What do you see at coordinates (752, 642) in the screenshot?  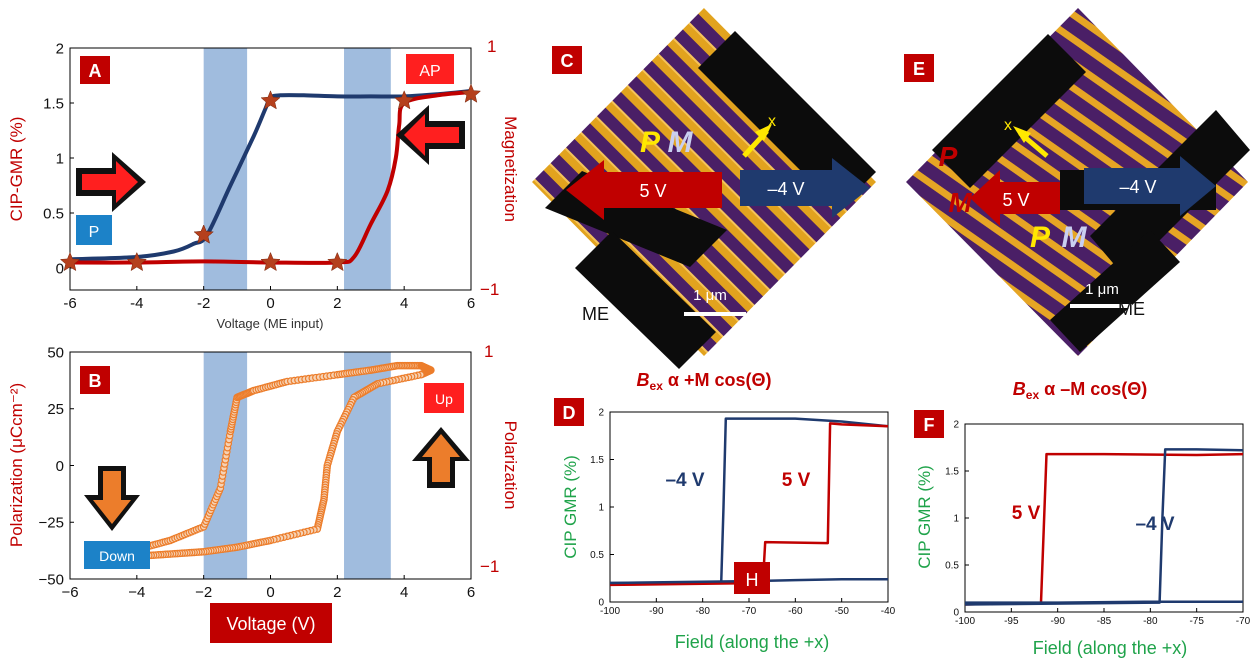 I see `panel-d-xlabel: Field (along the +x)` at bounding box center [752, 642].